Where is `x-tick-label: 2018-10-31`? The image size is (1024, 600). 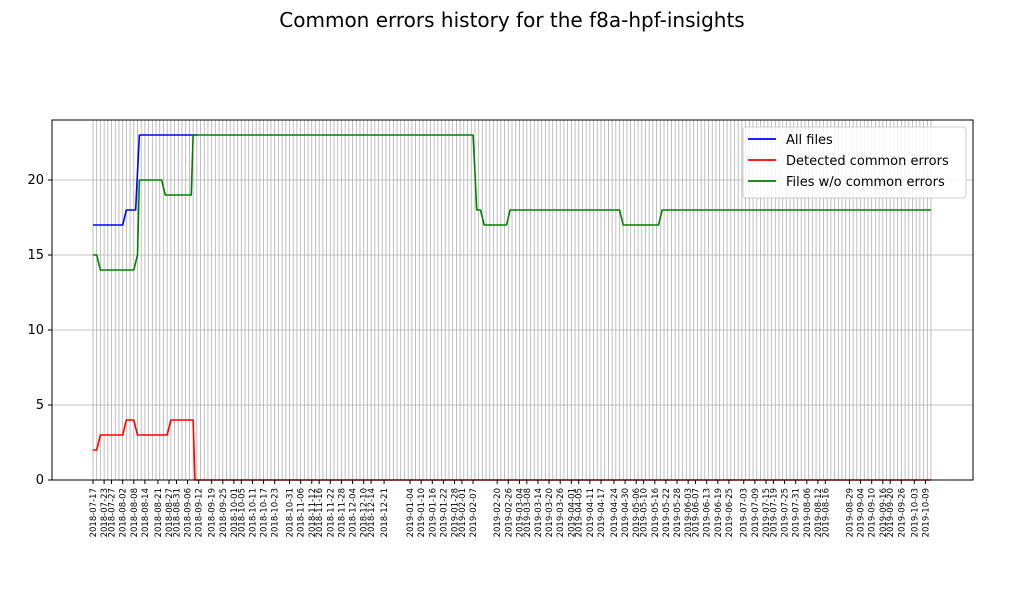 x-tick-label: 2018-10-31 is located at coordinates (291, 512).